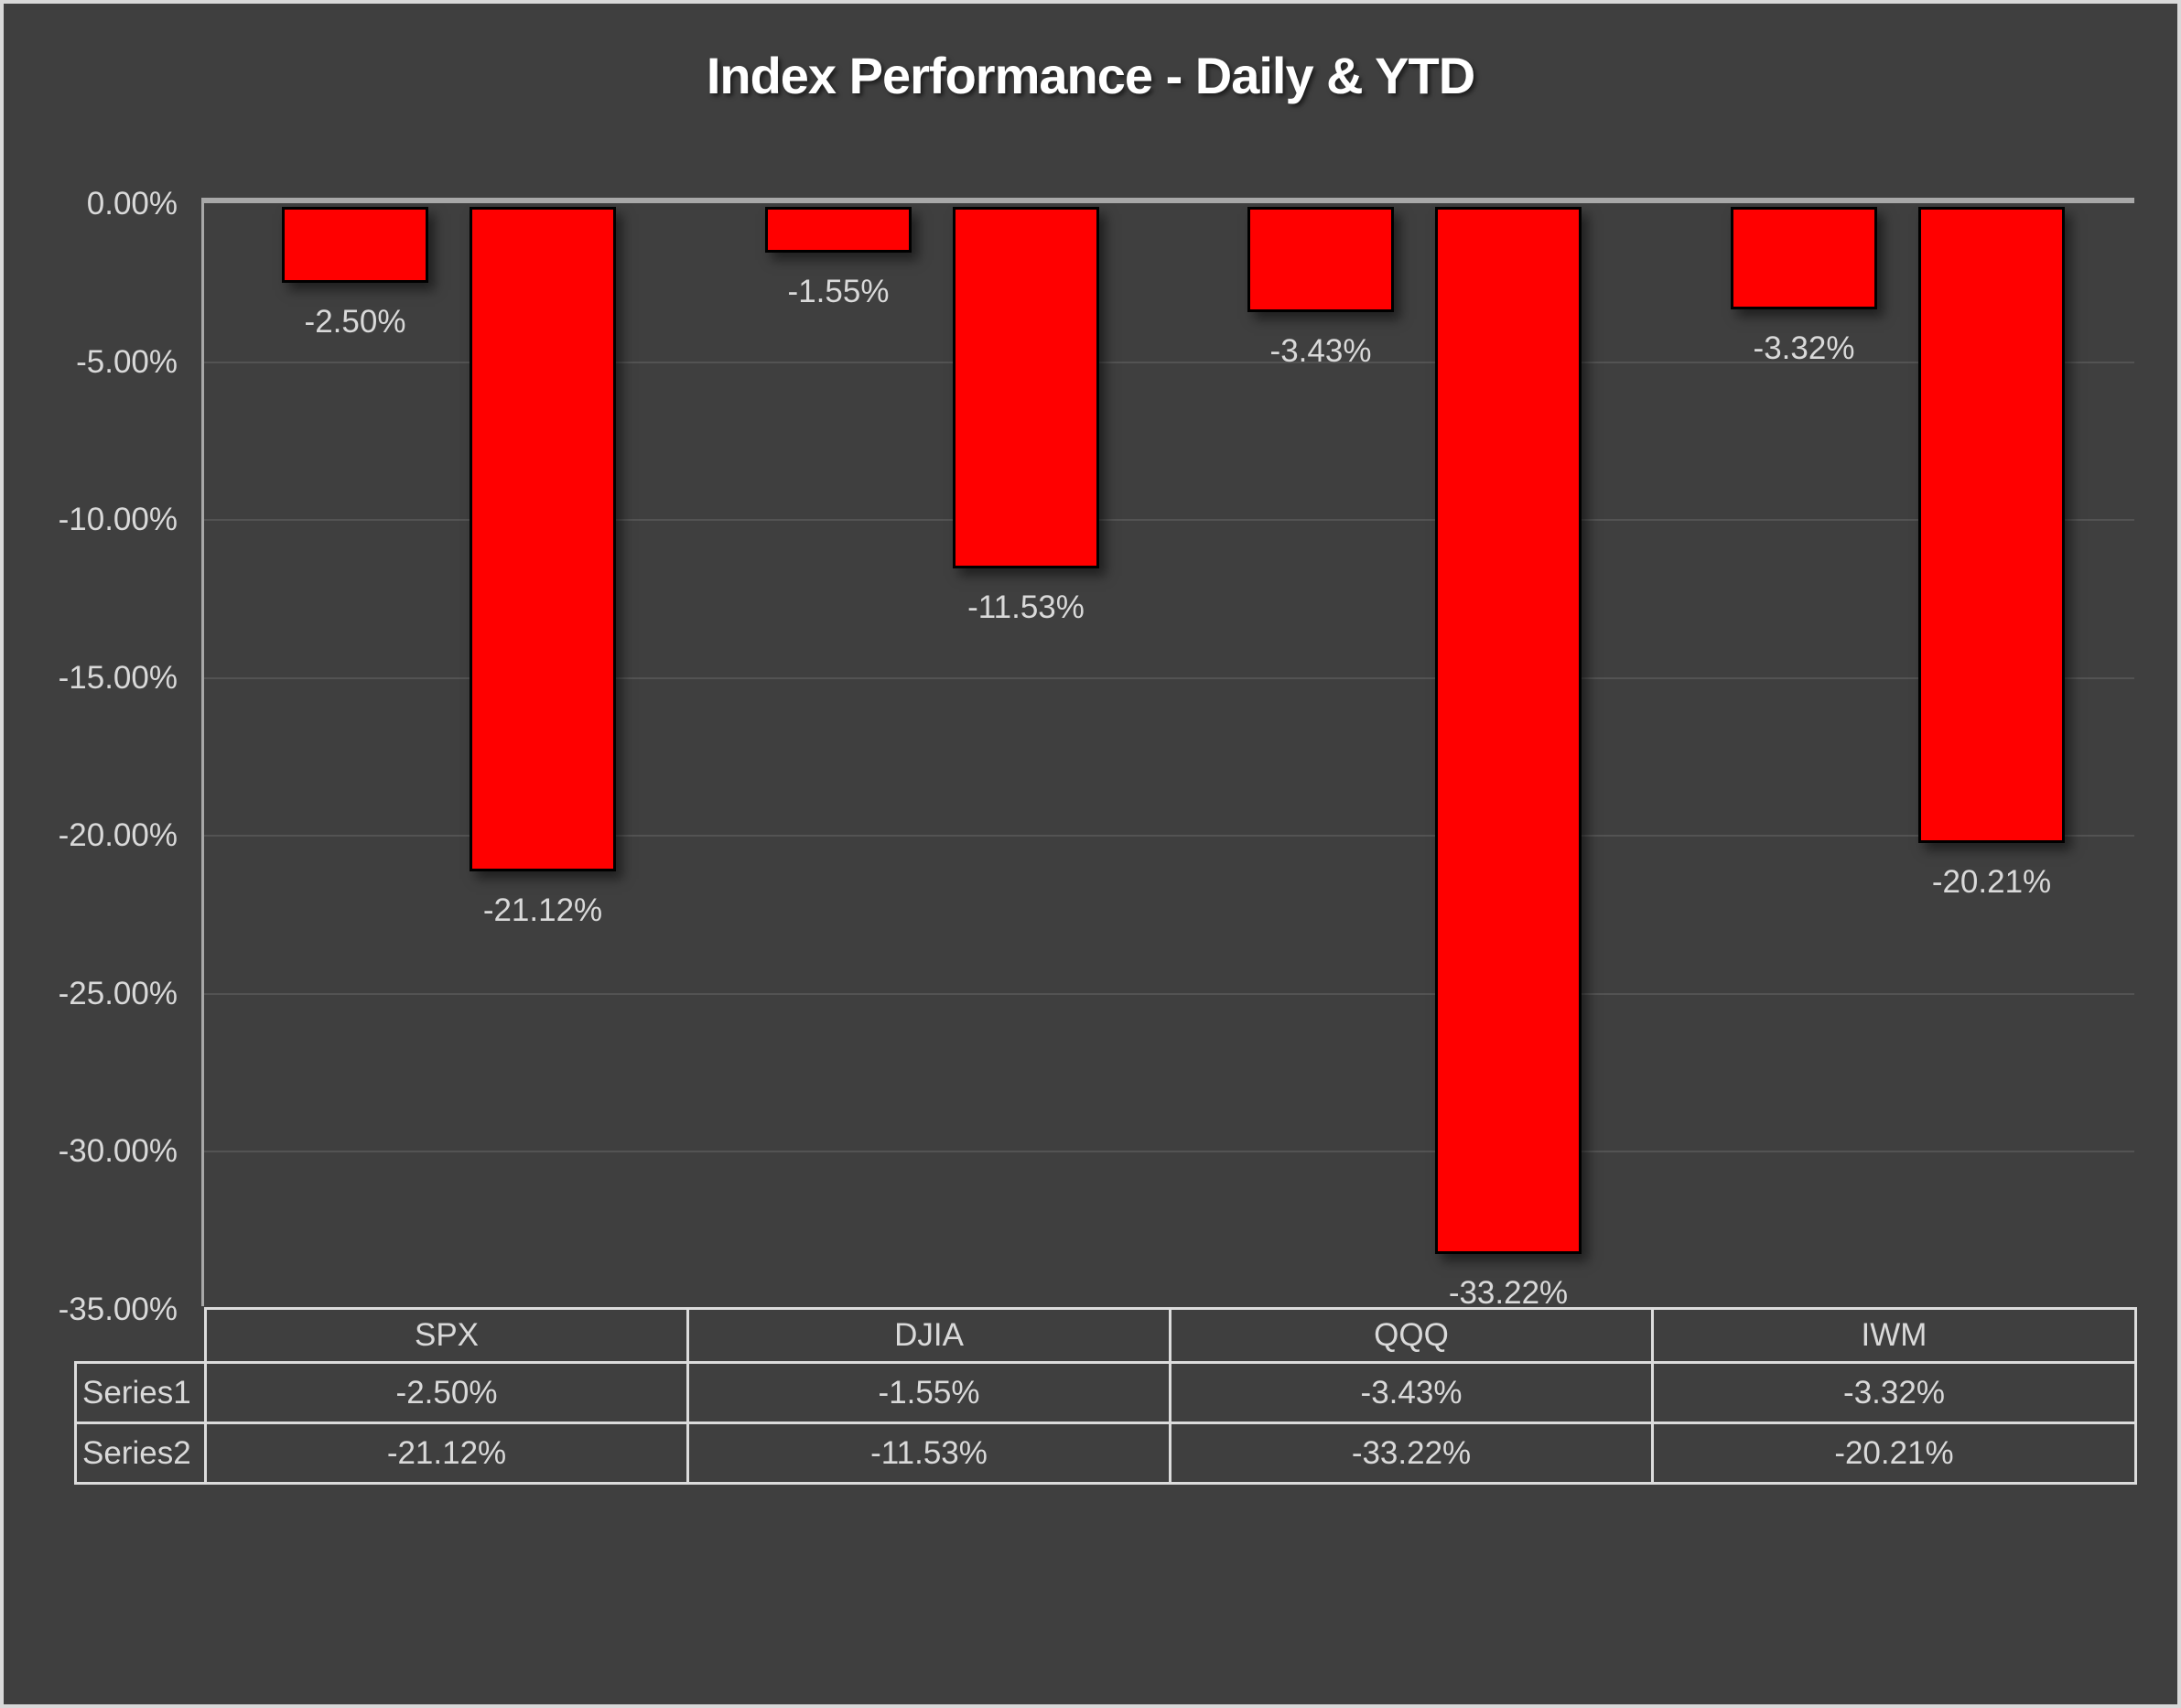  Describe the element at coordinates (839, 230) in the screenshot. I see `bar-djia-series1` at that location.